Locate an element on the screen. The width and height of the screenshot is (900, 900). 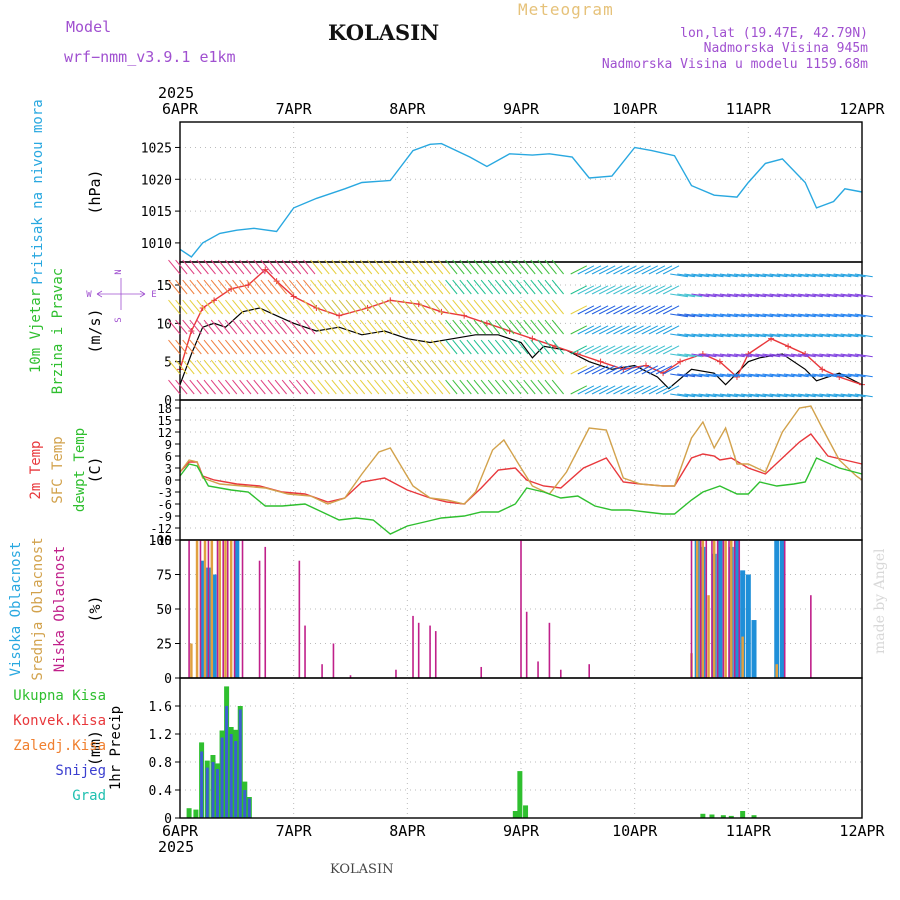
x-tick-label-bottom: 7APR is located at coordinates (294, 831).